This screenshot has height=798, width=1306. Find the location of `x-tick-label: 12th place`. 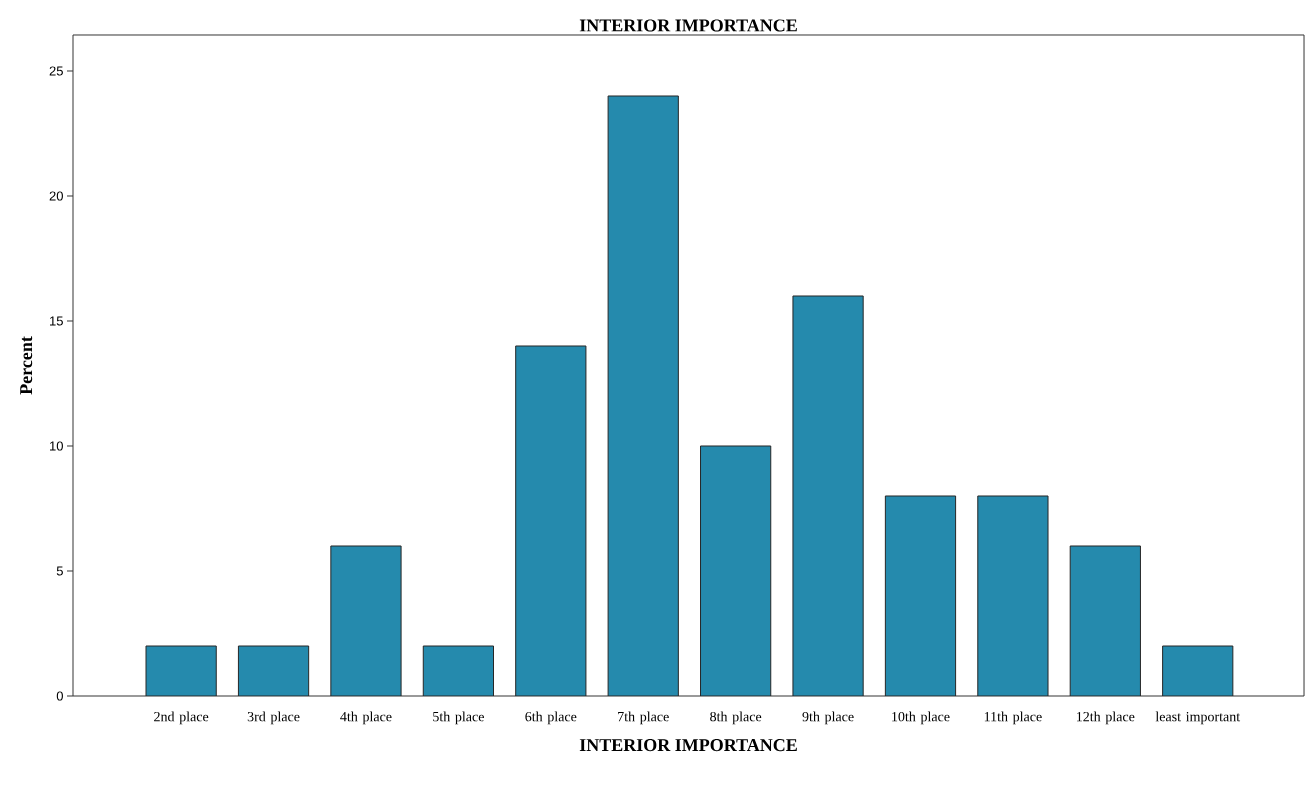

x-tick-label: 12th place is located at coordinates (1106, 718).